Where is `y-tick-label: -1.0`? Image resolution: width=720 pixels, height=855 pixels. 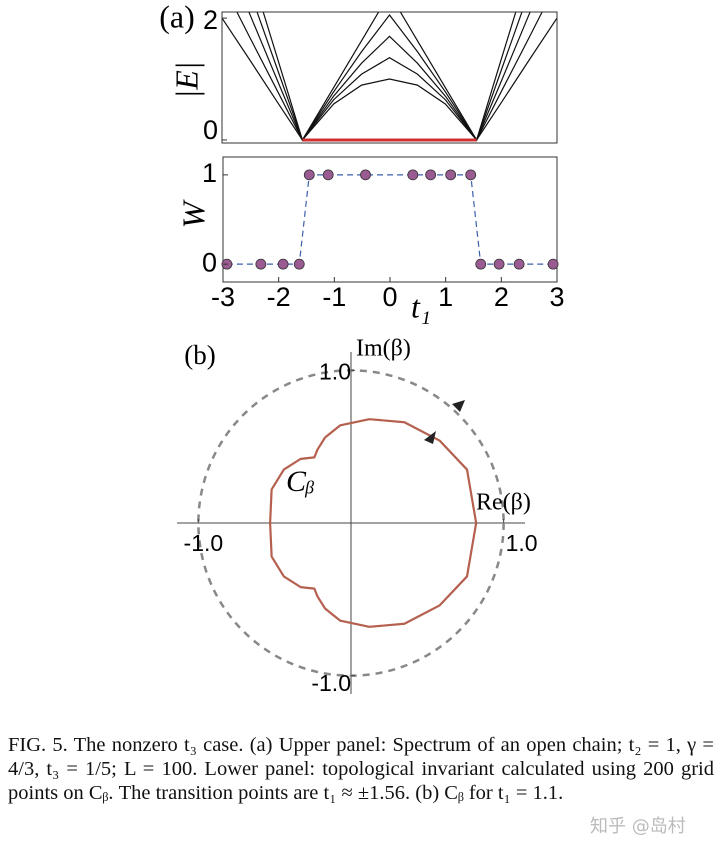
y-tick-label: -1.0 is located at coordinates (331, 683).